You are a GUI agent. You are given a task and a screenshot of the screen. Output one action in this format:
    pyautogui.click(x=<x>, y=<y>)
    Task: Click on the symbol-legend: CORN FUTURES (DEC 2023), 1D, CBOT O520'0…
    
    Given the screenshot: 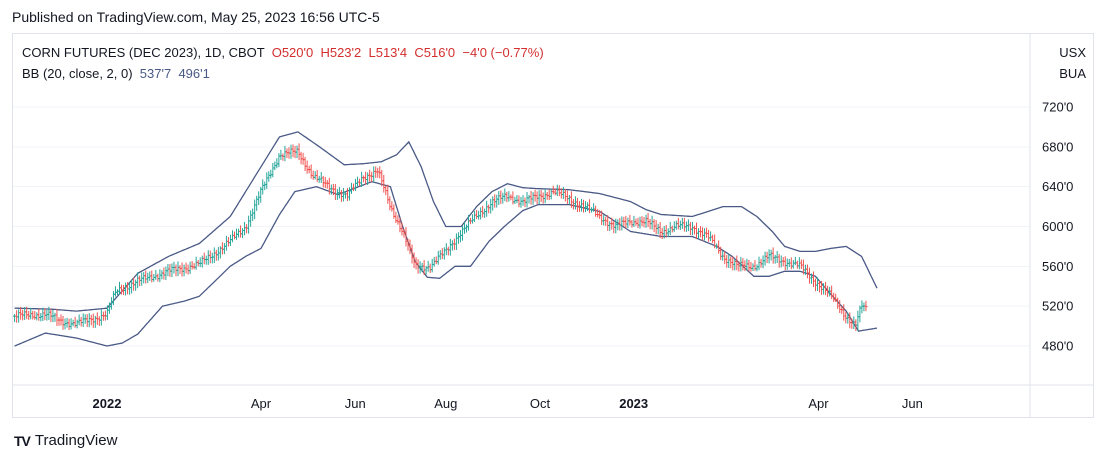 What is the action you would take?
    pyautogui.click(x=283, y=52)
    